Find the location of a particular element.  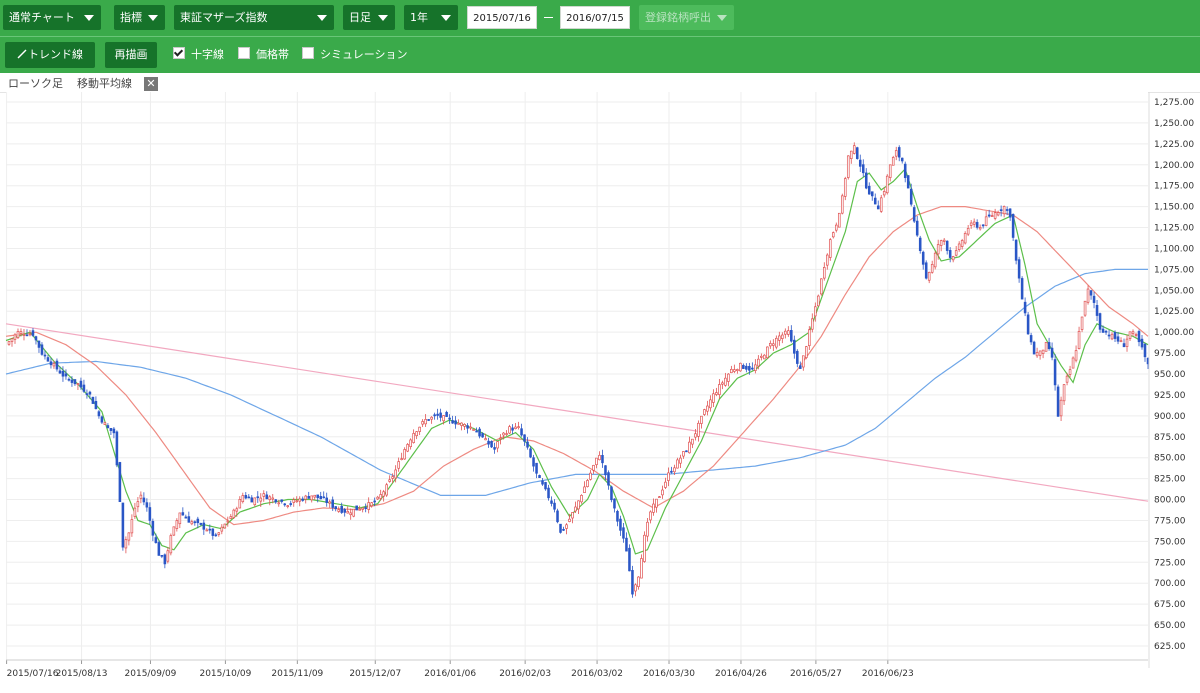

x-tick-label: 2016/03/02 is located at coordinates (597, 674).